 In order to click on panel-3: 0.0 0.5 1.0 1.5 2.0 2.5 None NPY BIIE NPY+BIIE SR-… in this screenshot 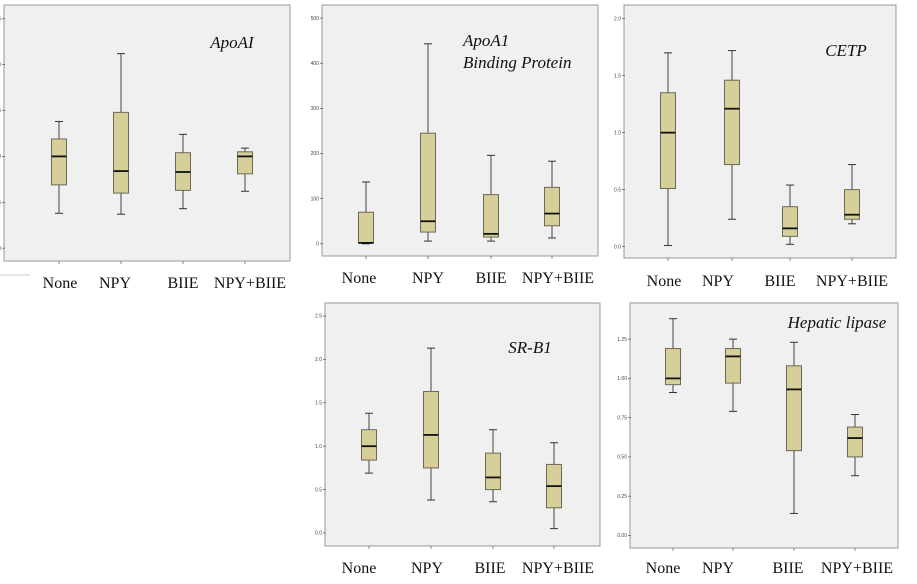, I will do `click(458, 439)`.